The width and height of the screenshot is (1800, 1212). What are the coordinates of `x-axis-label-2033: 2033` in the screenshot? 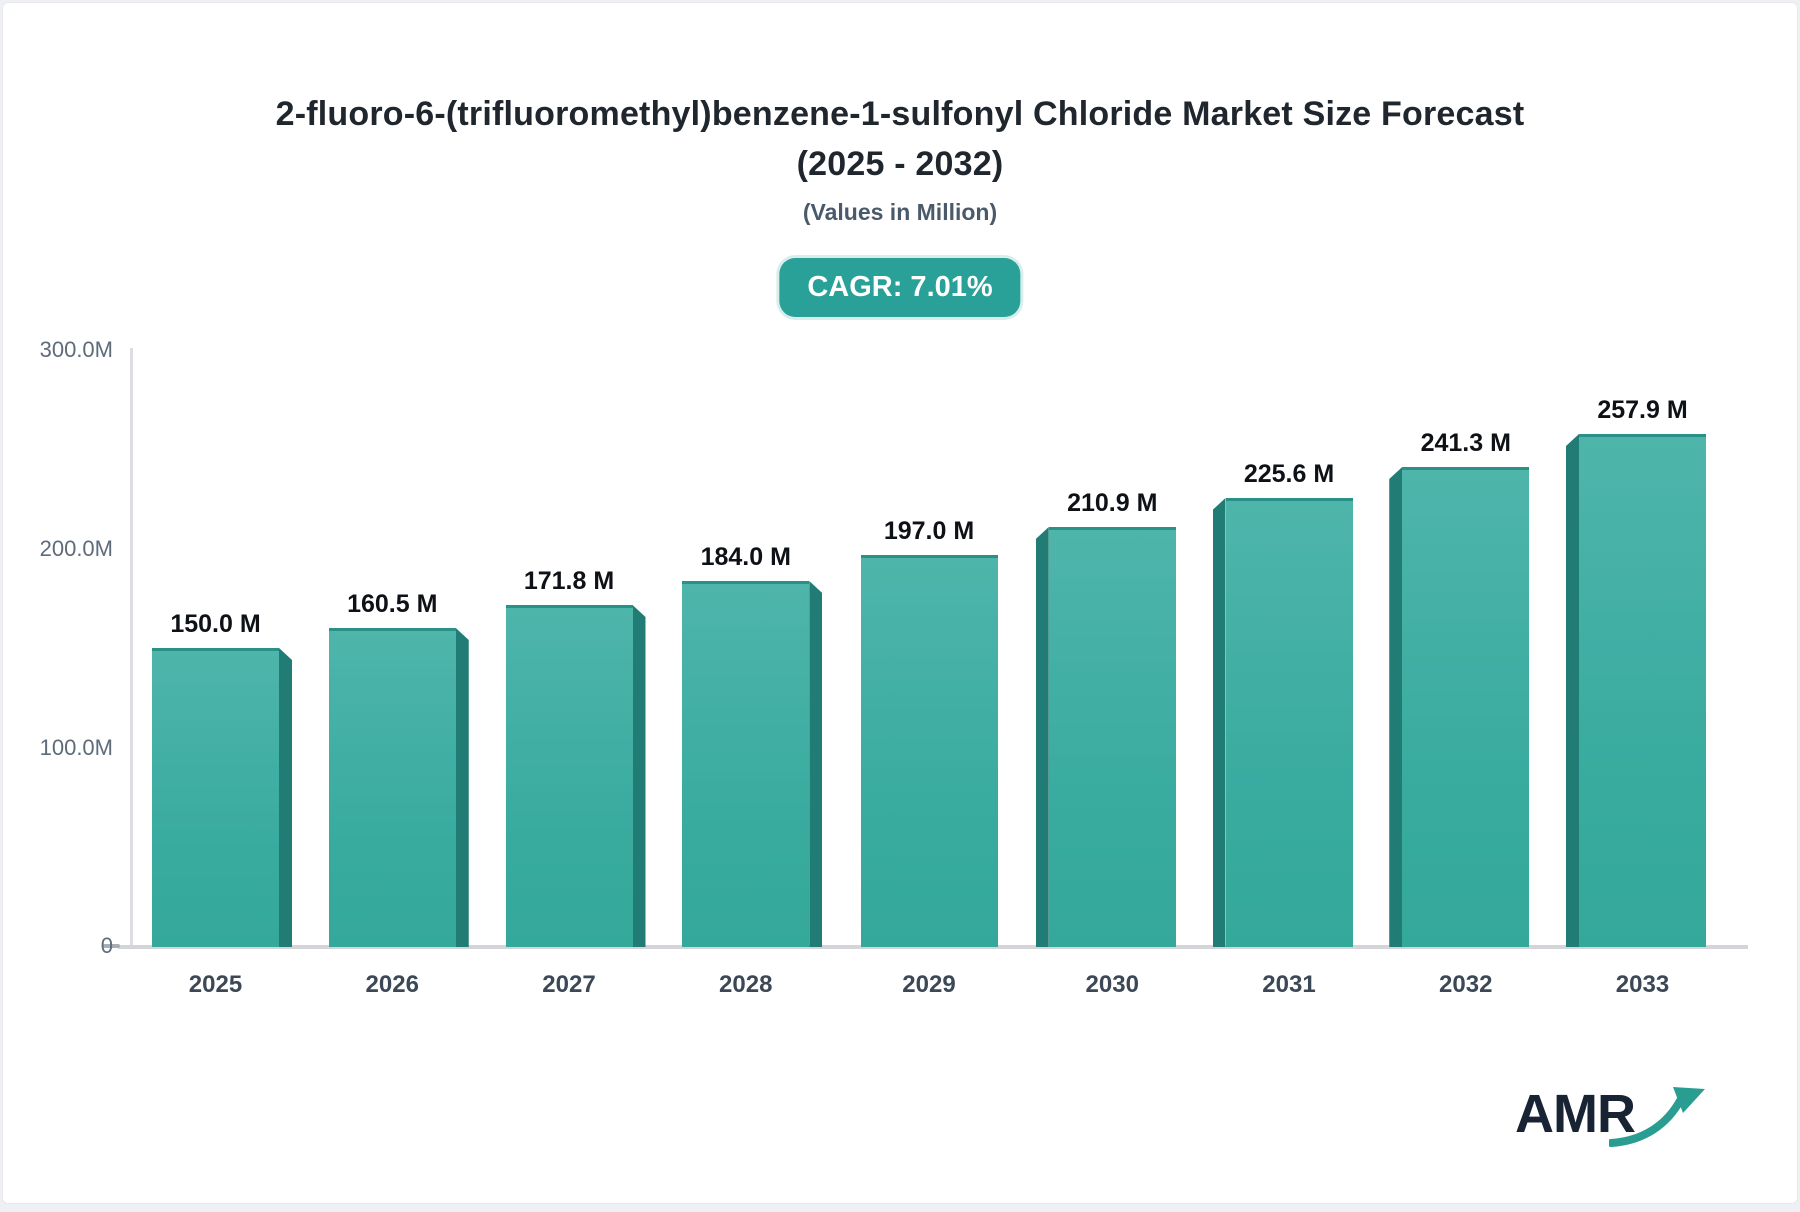 It's located at (1642, 984).